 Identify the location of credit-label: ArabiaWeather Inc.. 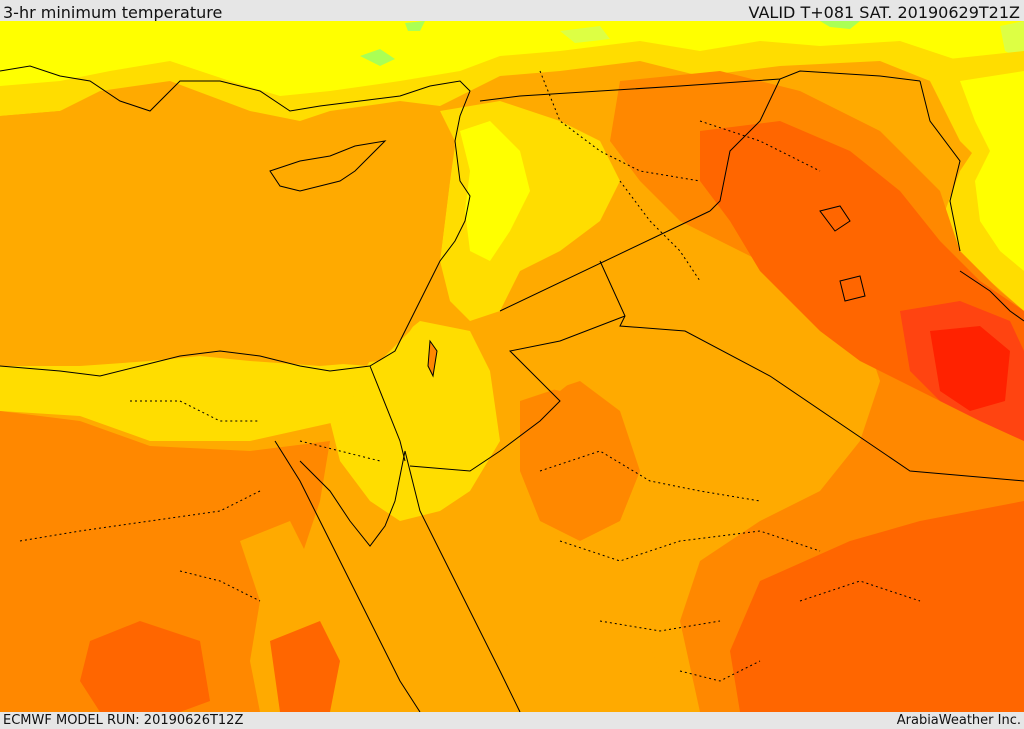
(958, 720).